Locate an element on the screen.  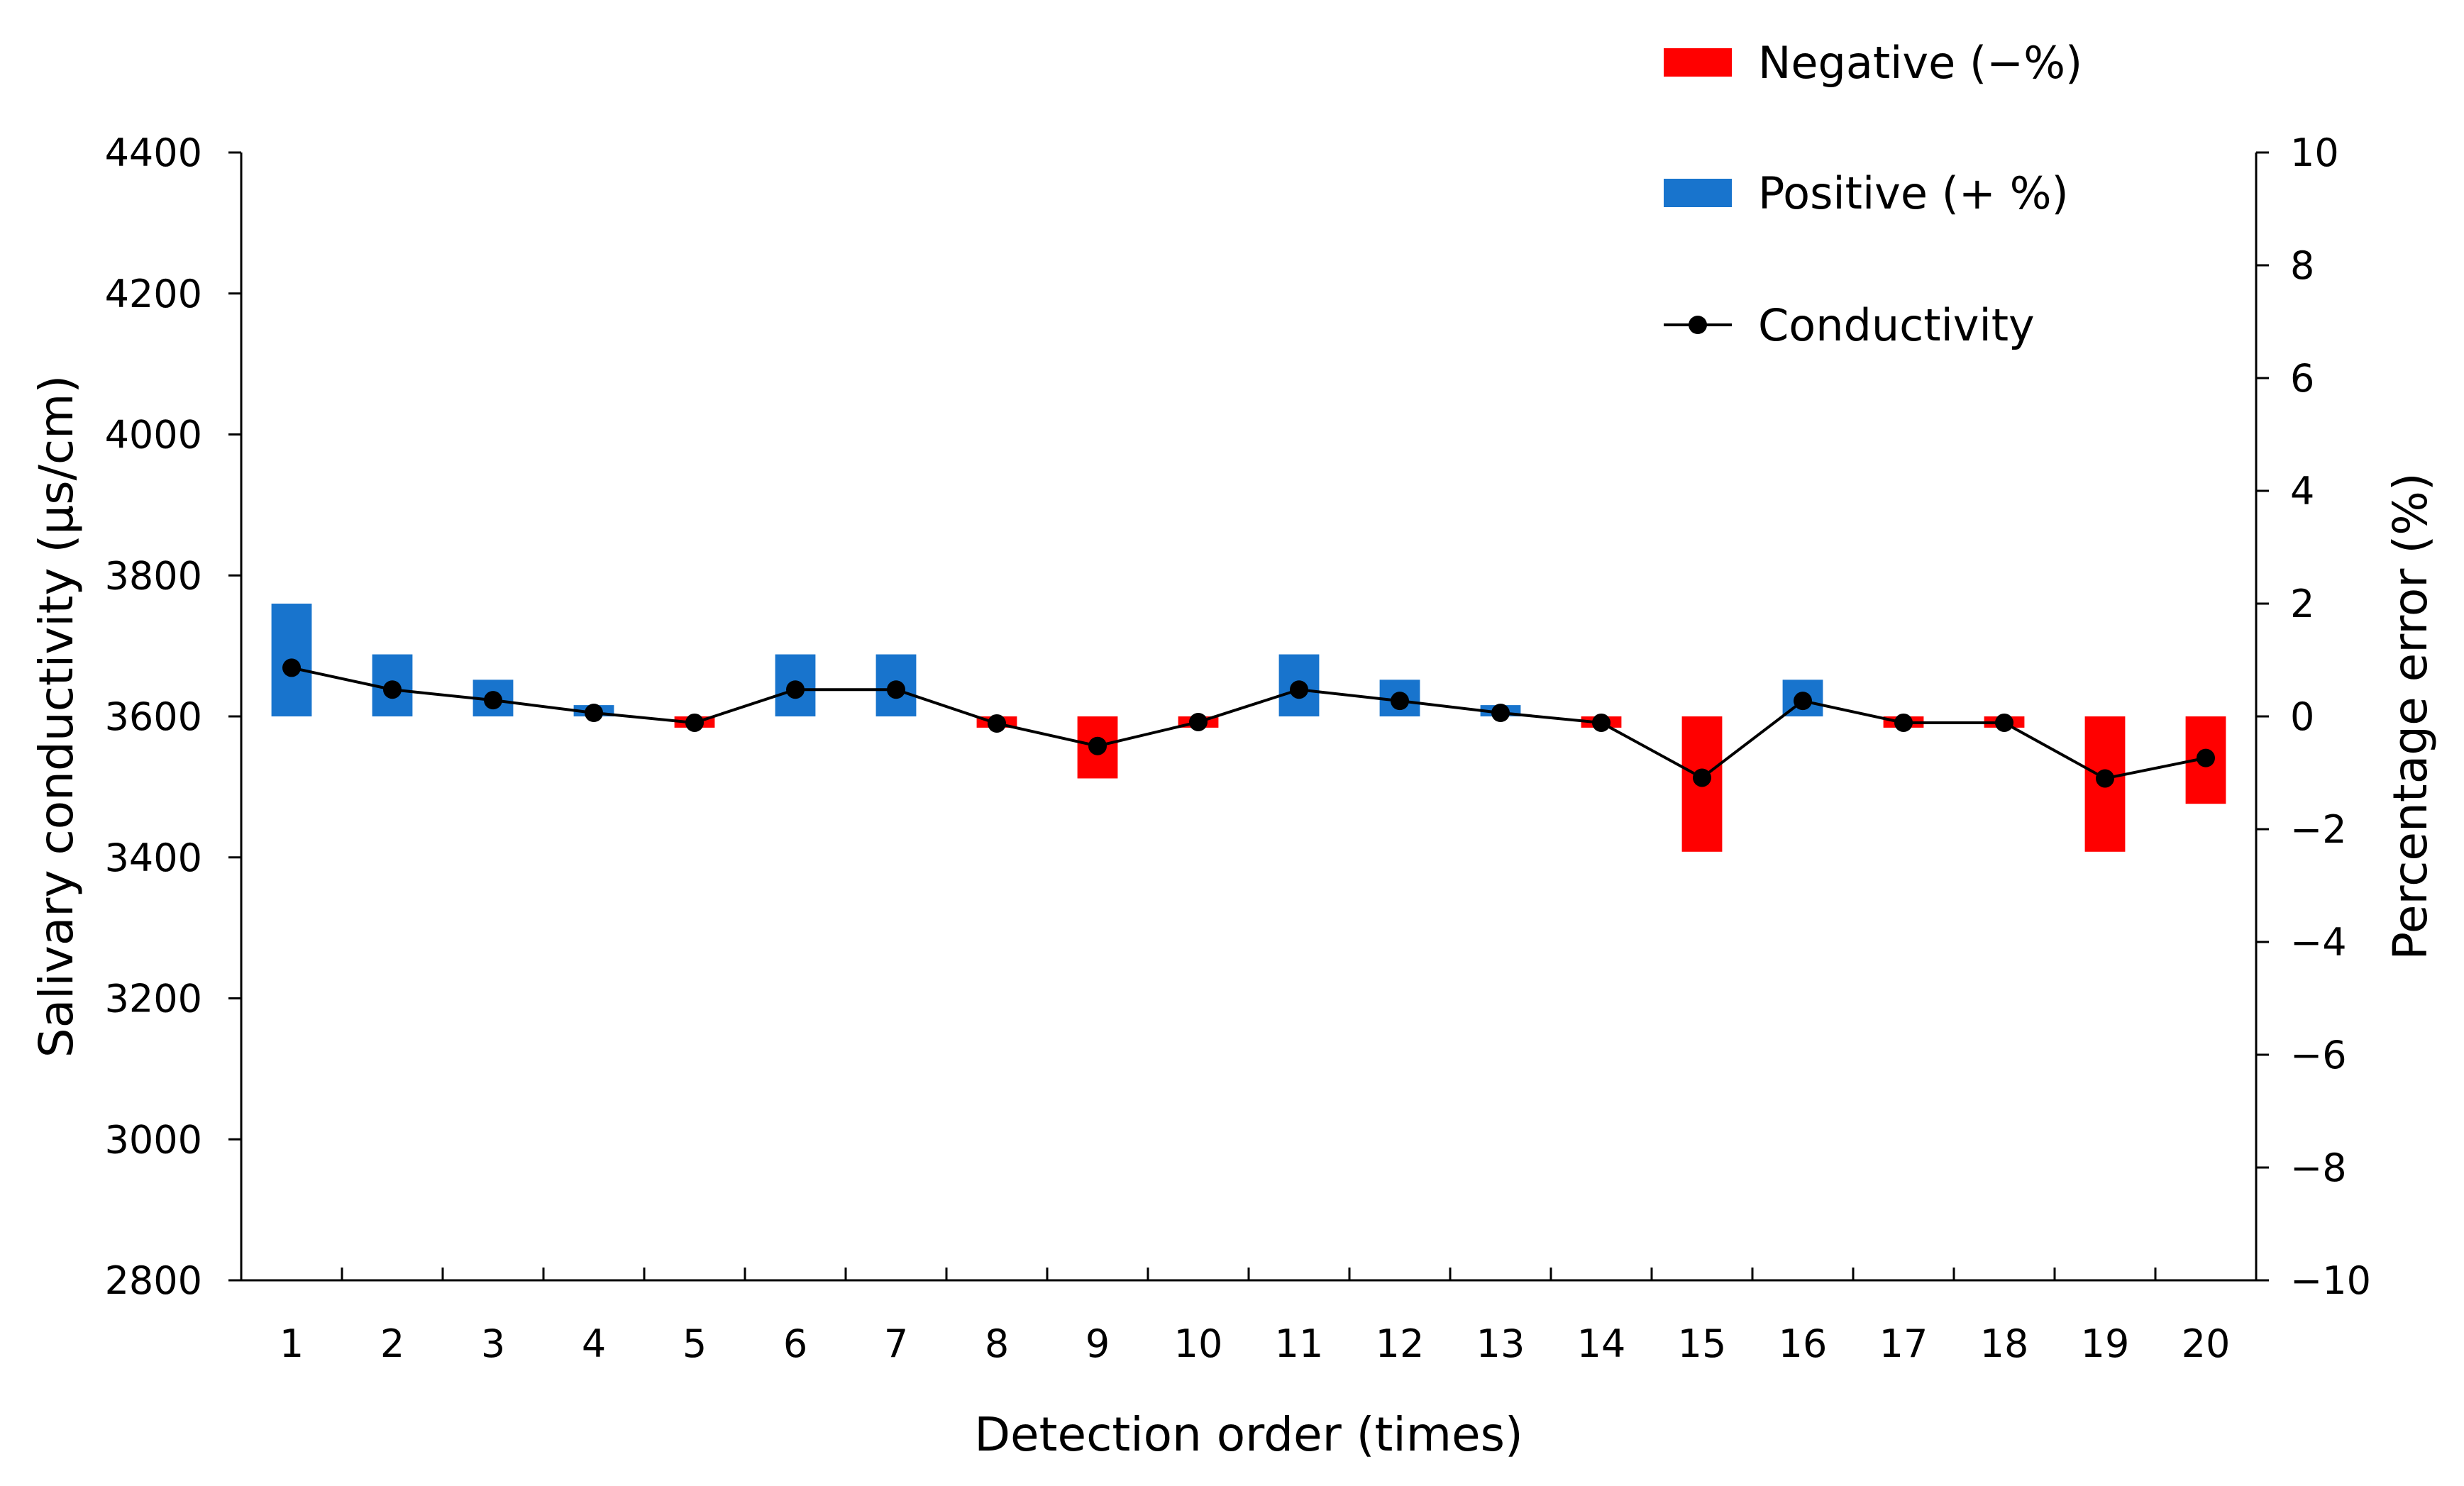
x-tick-label: 13 is located at coordinates (1500, 1343).